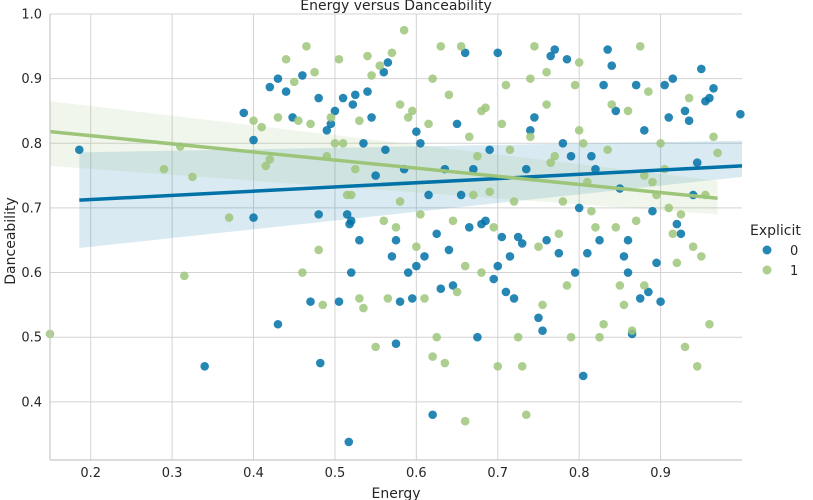 Image resolution: width=813 pixels, height=500 pixels. What do you see at coordinates (794, 251) in the screenshot?
I see `legend-label-0: 0` at bounding box center [794, 251].